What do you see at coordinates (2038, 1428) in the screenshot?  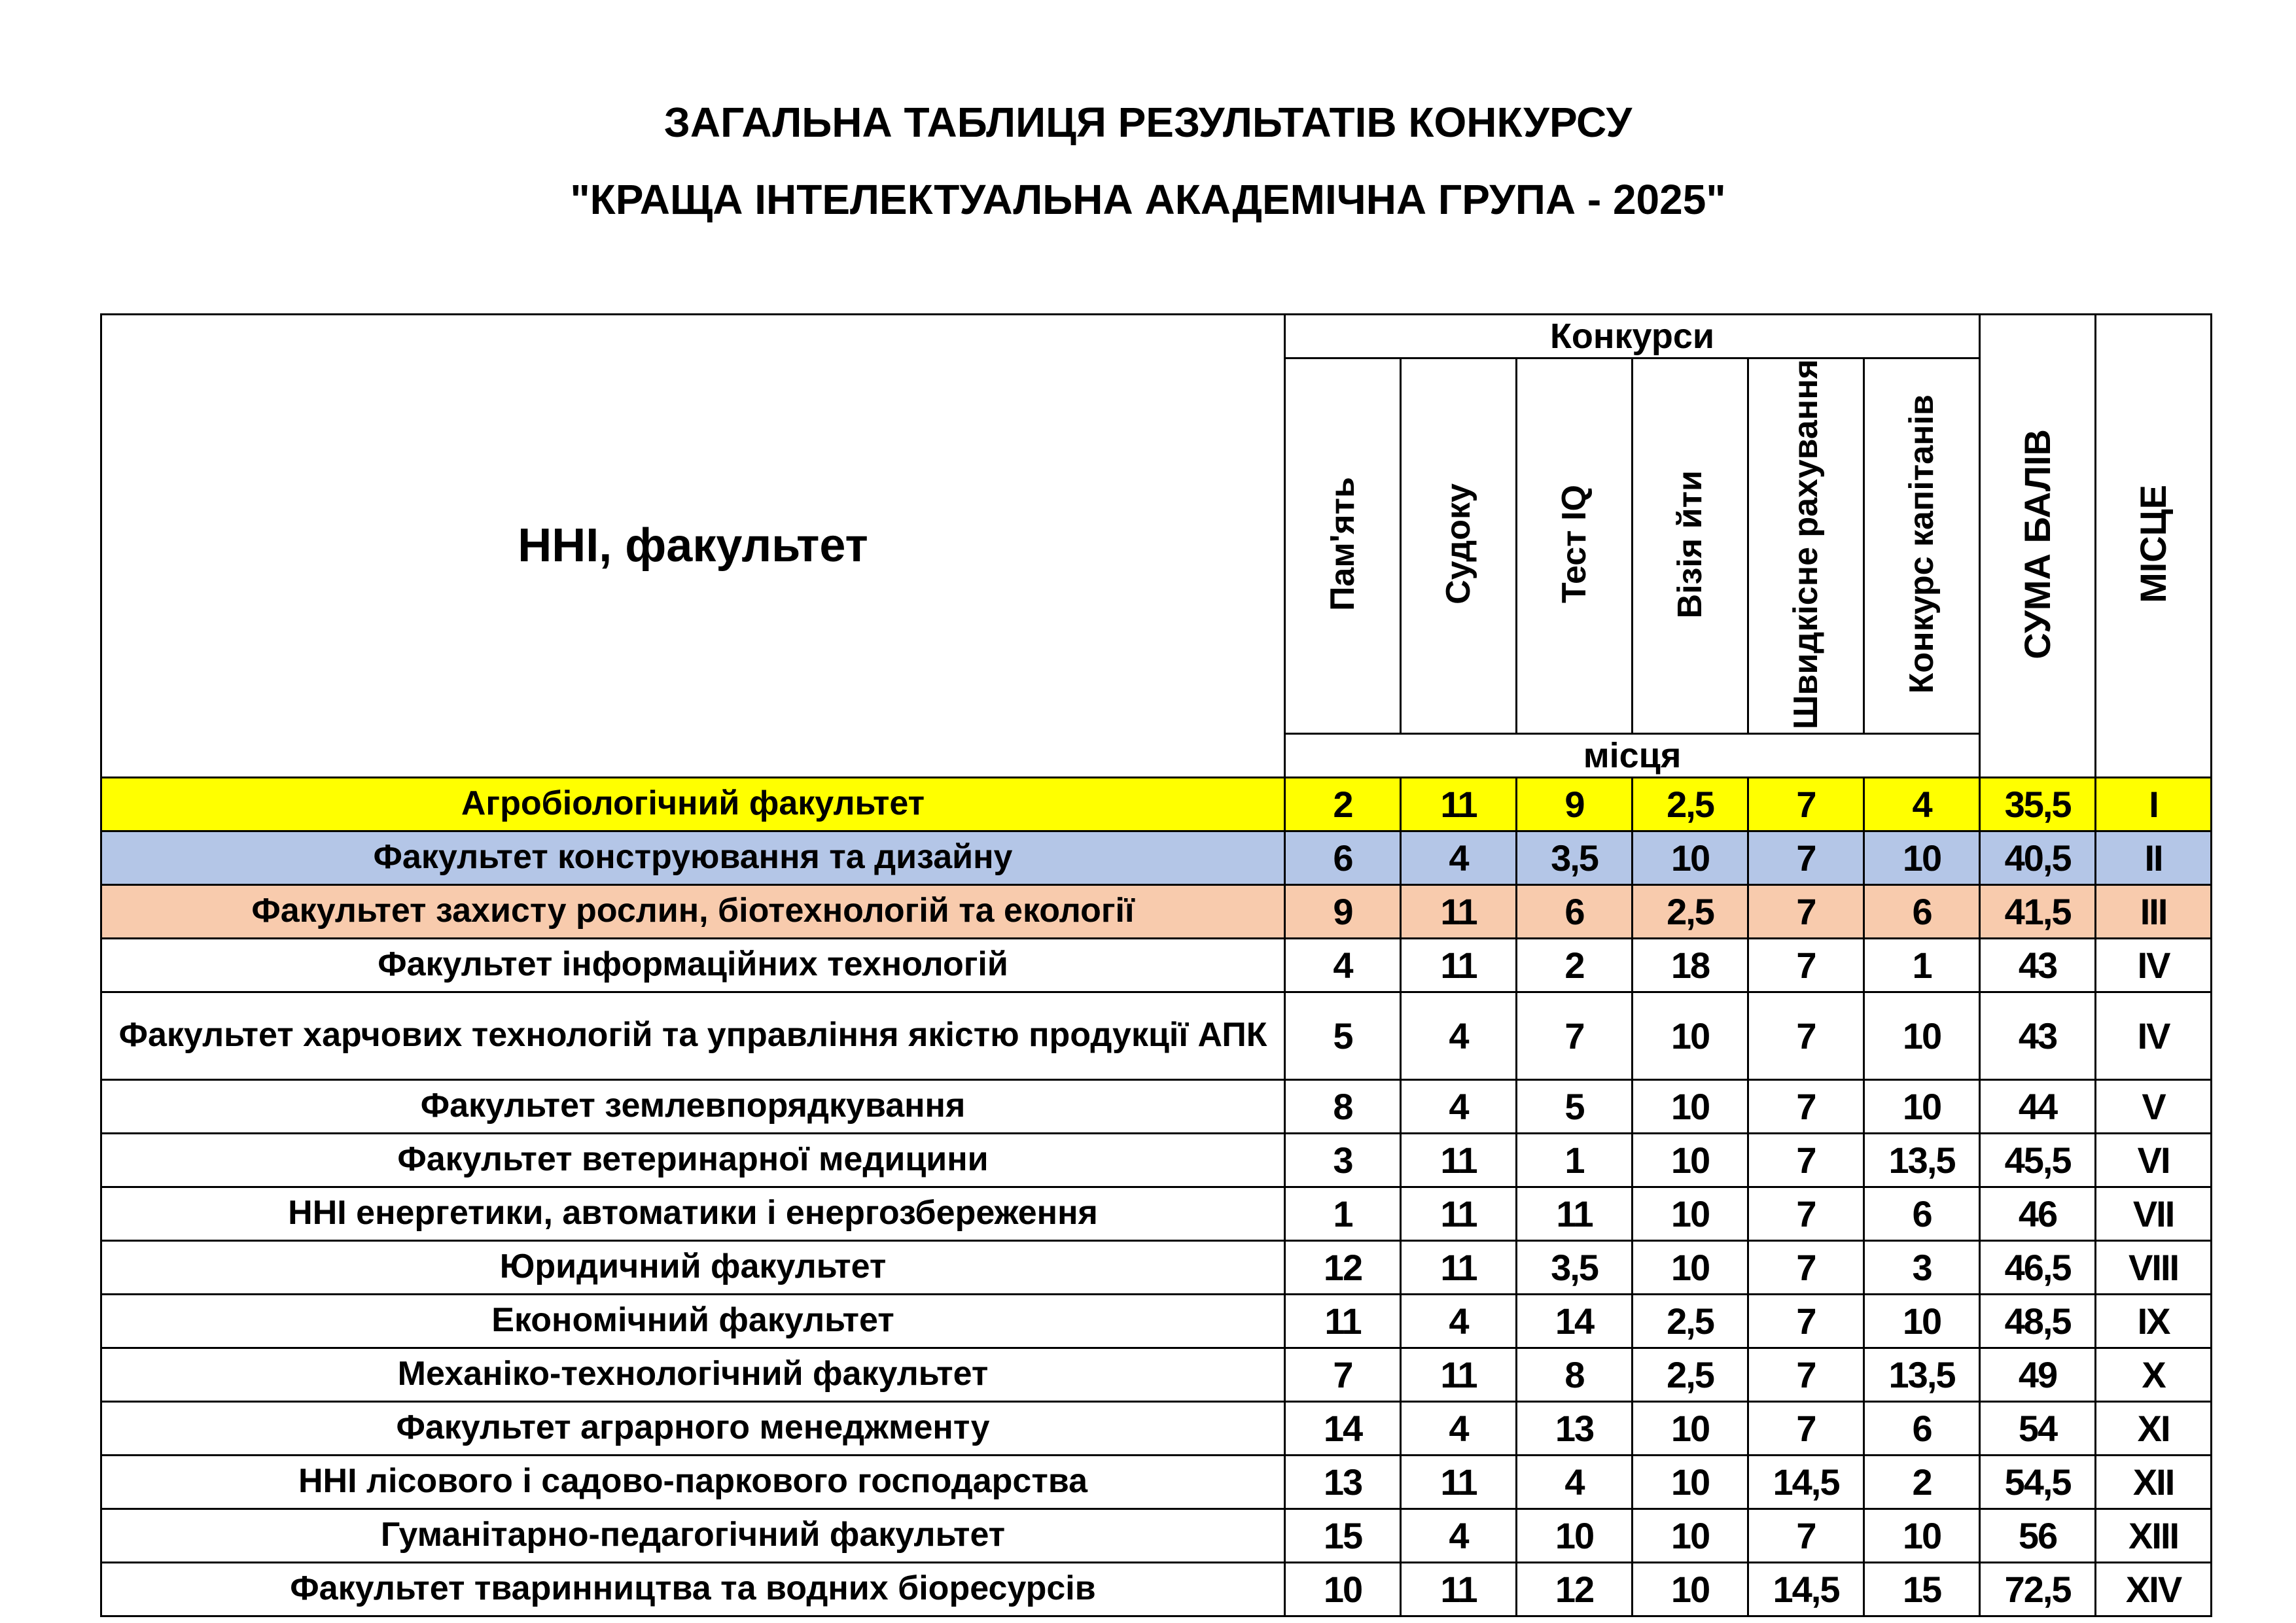 I see `sum-cell: 54` at bounding box center [2038, 1428].